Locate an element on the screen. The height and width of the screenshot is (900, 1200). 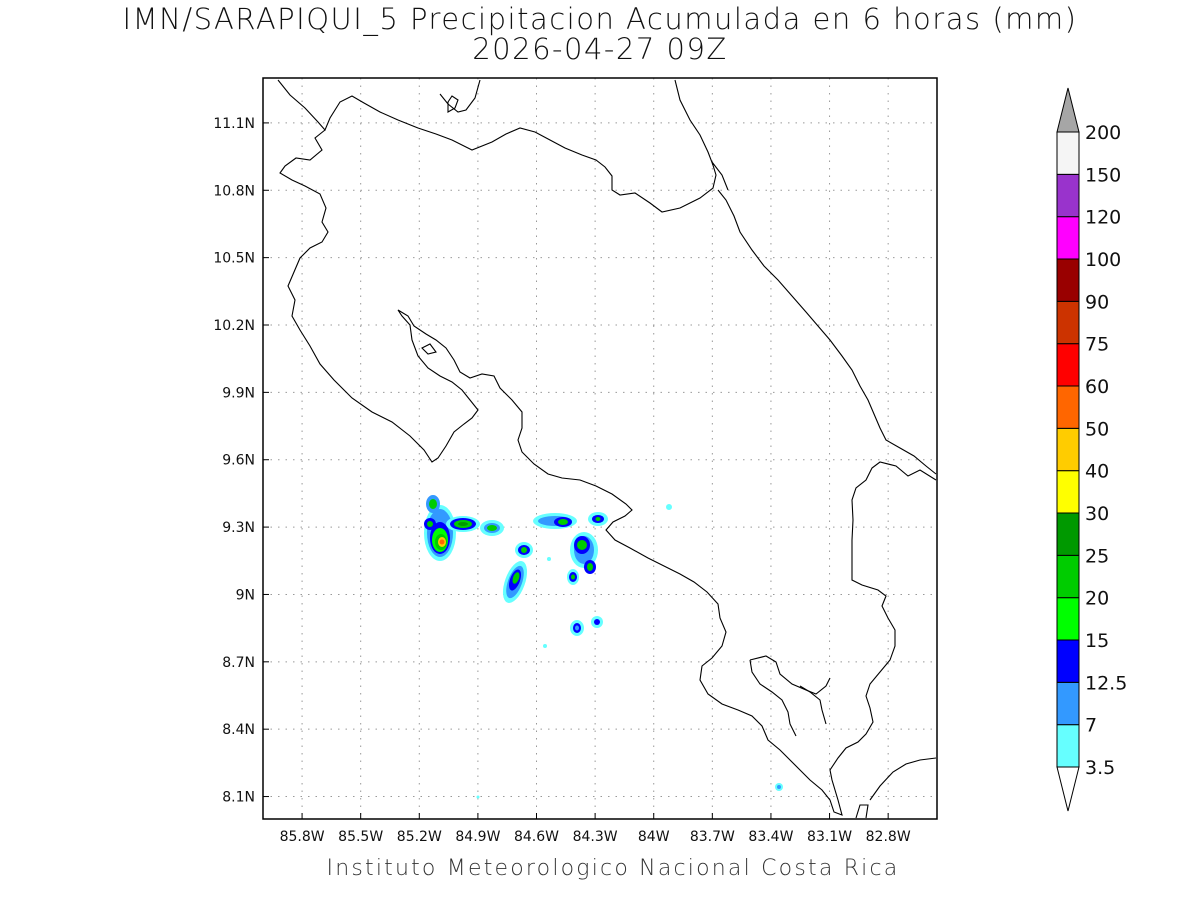
rain-cell-b is located at coordinates (463, 524).